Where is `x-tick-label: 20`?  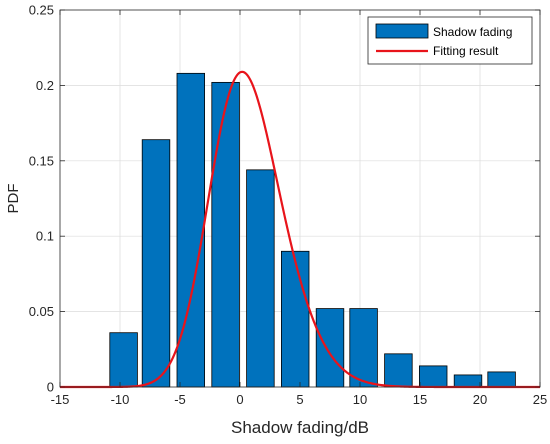 x-tick-label: 20 is located at coordinates (480, 399).